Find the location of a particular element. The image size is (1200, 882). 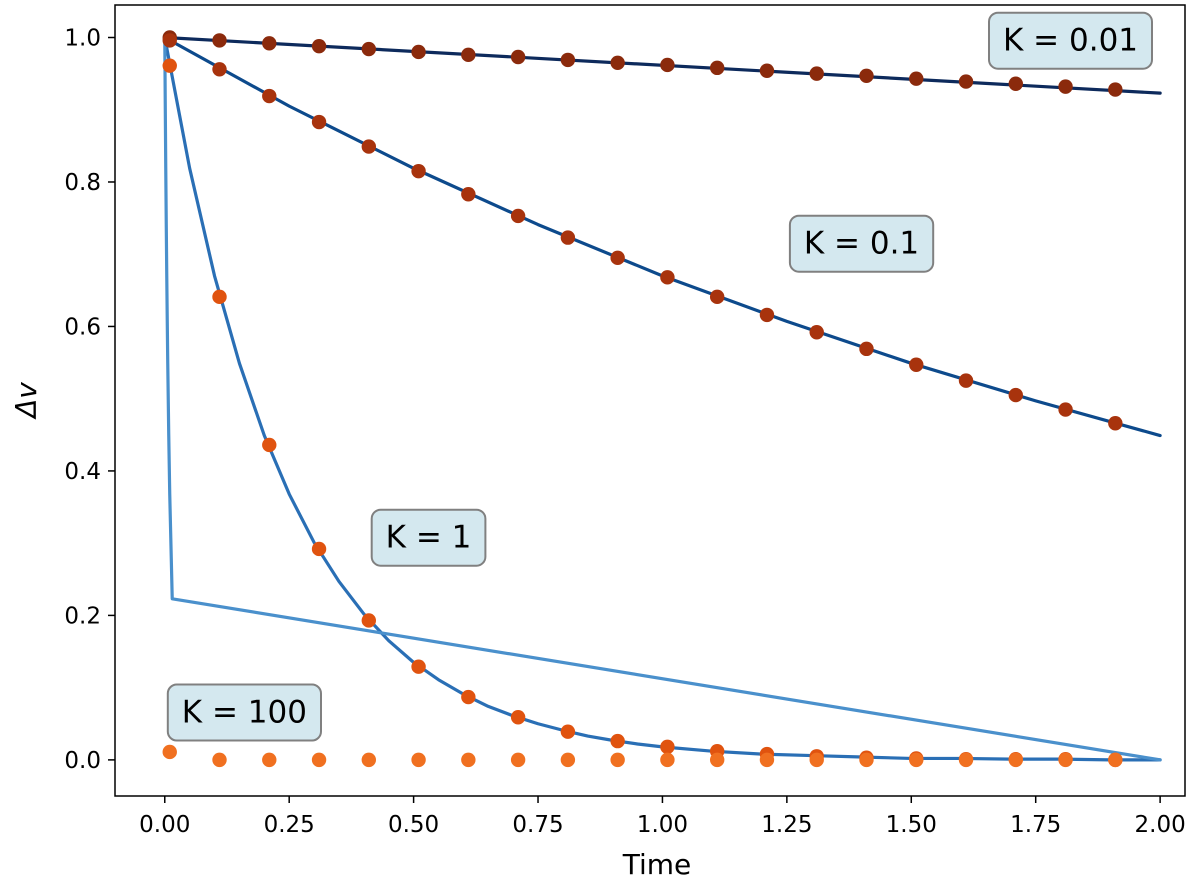

annotation-2: K = 1 is located at coordinates (428, 537).